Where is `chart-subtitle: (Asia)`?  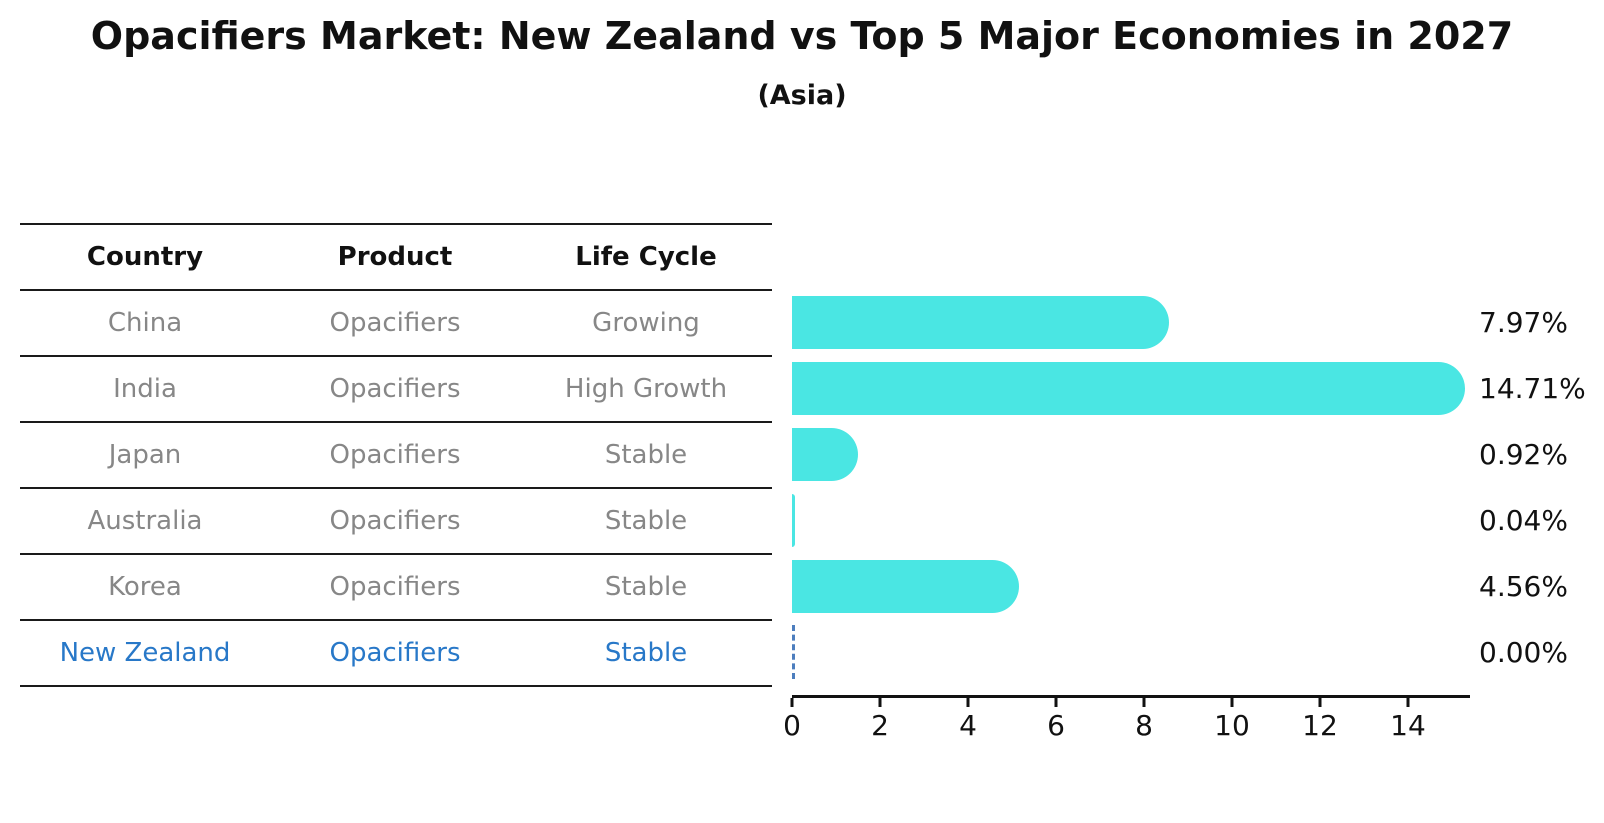
chart-subtitle: (Asia) is located at coordinates (802, 95).